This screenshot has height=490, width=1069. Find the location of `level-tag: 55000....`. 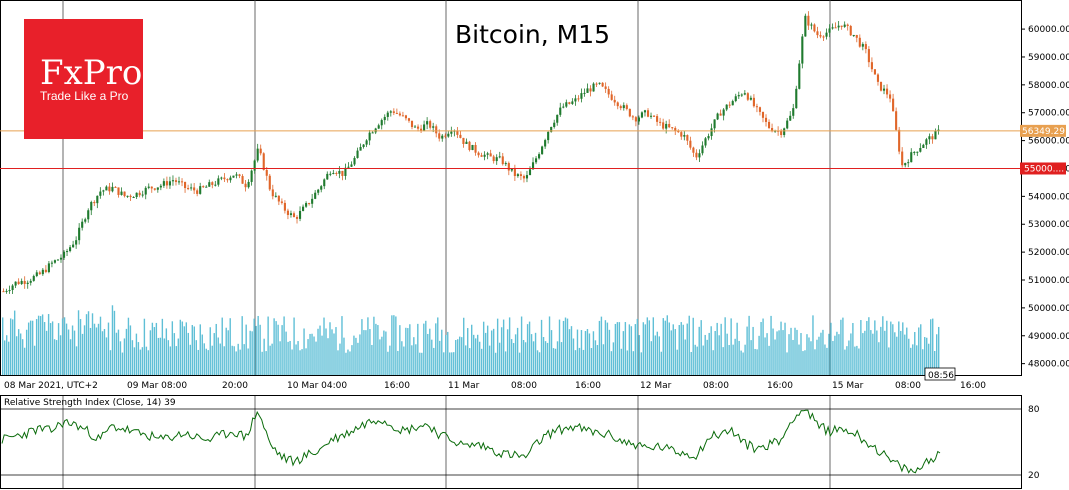

level-tag: 55000.... is located at coordinates (1043, 168).